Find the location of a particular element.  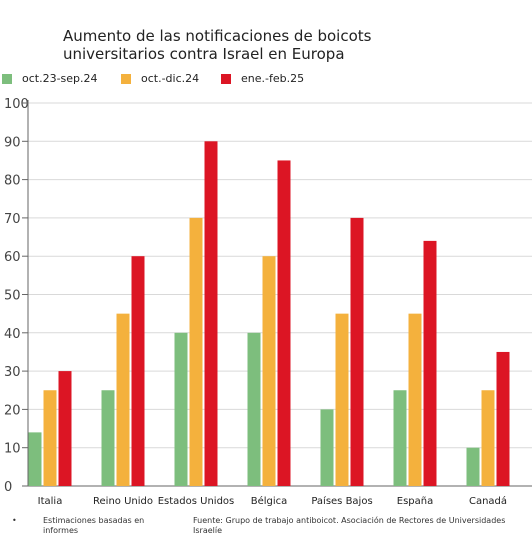

y-tick-label: 30 is located at coordinates (12, 372).